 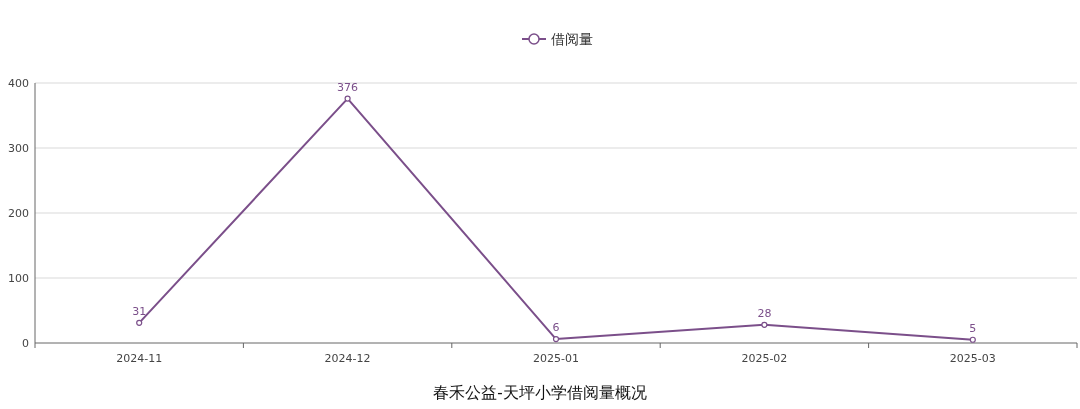 I want to click on x-tick-label: 2024-12, so click(x=347, y=358).